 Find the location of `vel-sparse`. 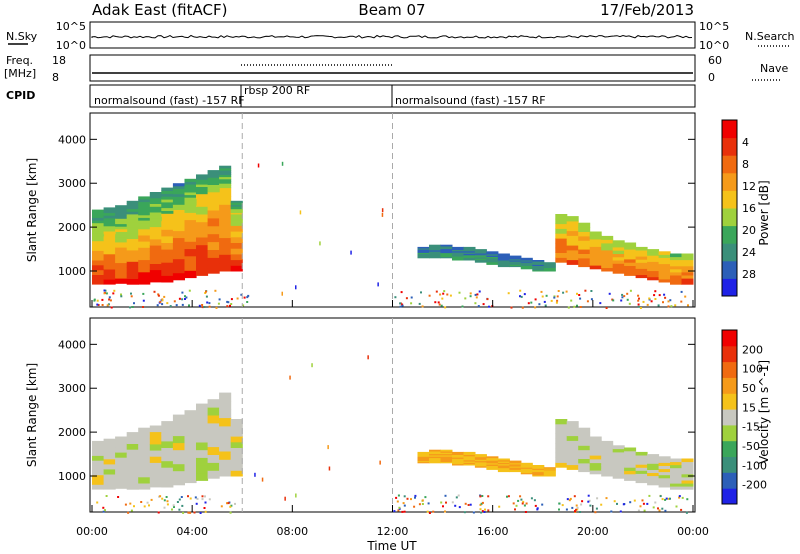

vel-sparse is located at coordinates (368, 357).